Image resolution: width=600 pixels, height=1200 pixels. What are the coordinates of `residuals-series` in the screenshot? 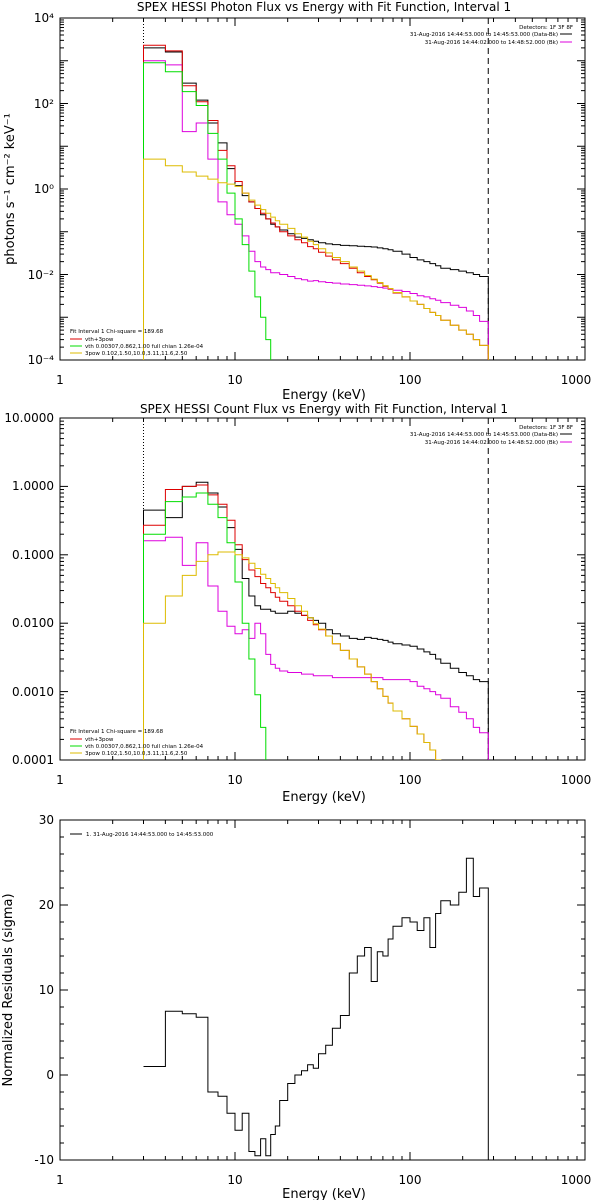 It's located at (316, 1008).